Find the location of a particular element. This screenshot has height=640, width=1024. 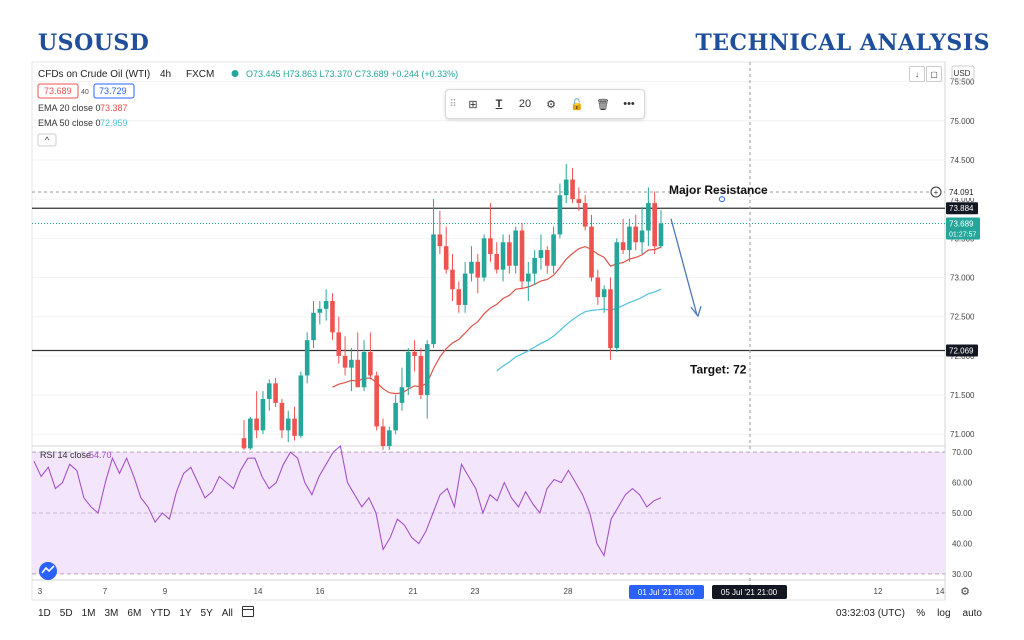

price-tick-label: 75.000 is located at coordinates (962, 121).